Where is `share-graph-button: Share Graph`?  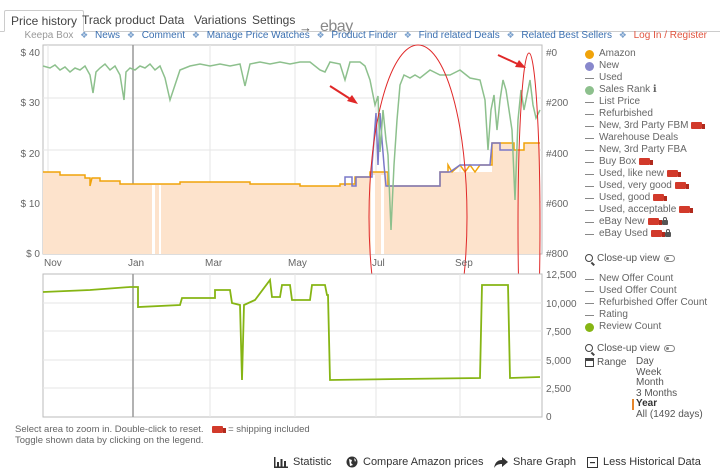
share-graph-button: Share Graph is located at coordinates (535, 462).